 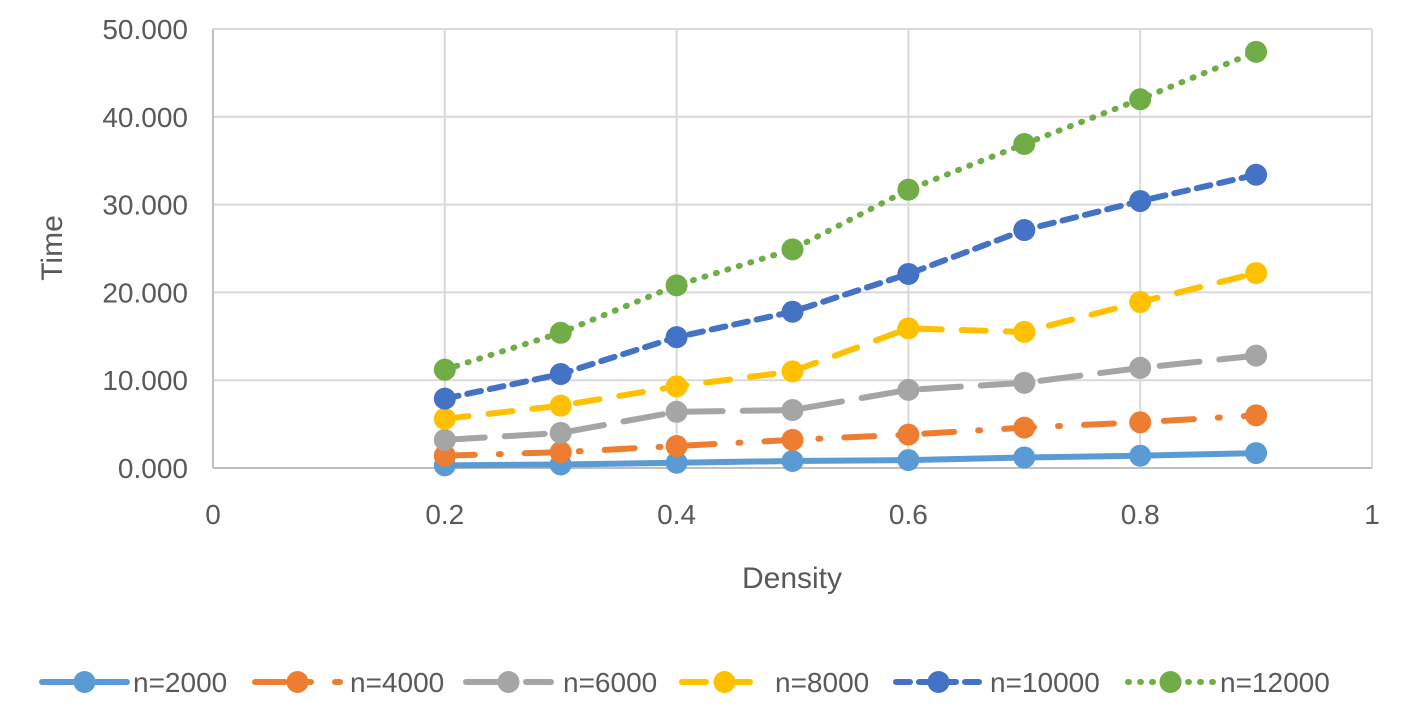 What do you see at coordinates (145, 205) in the screenshot?
I see `y-tick-label: 30.000` at bounding box center [145, 205].